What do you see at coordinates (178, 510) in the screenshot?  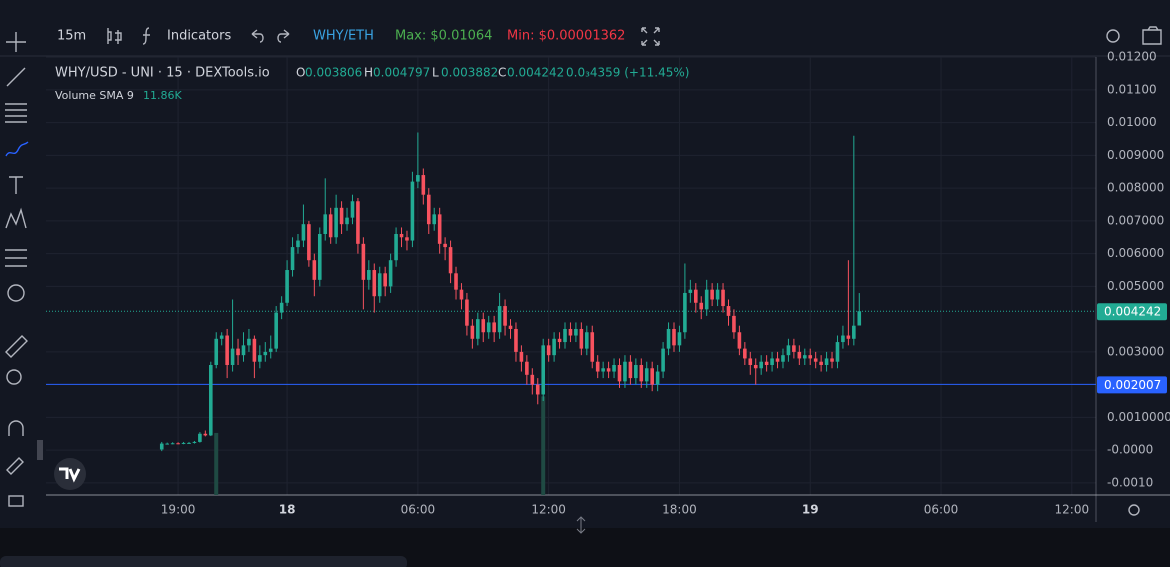 I see `x-tick-label: 19:00` at bounding box center [178, 510].